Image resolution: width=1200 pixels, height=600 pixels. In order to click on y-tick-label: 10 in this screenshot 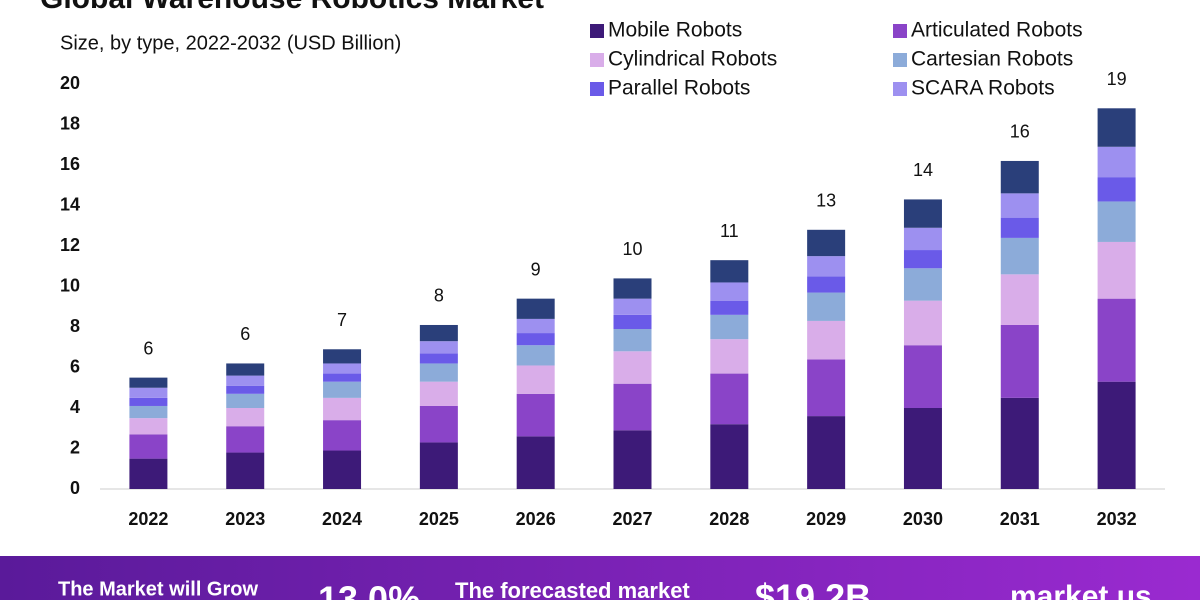, I will do `click(70, 285)`.